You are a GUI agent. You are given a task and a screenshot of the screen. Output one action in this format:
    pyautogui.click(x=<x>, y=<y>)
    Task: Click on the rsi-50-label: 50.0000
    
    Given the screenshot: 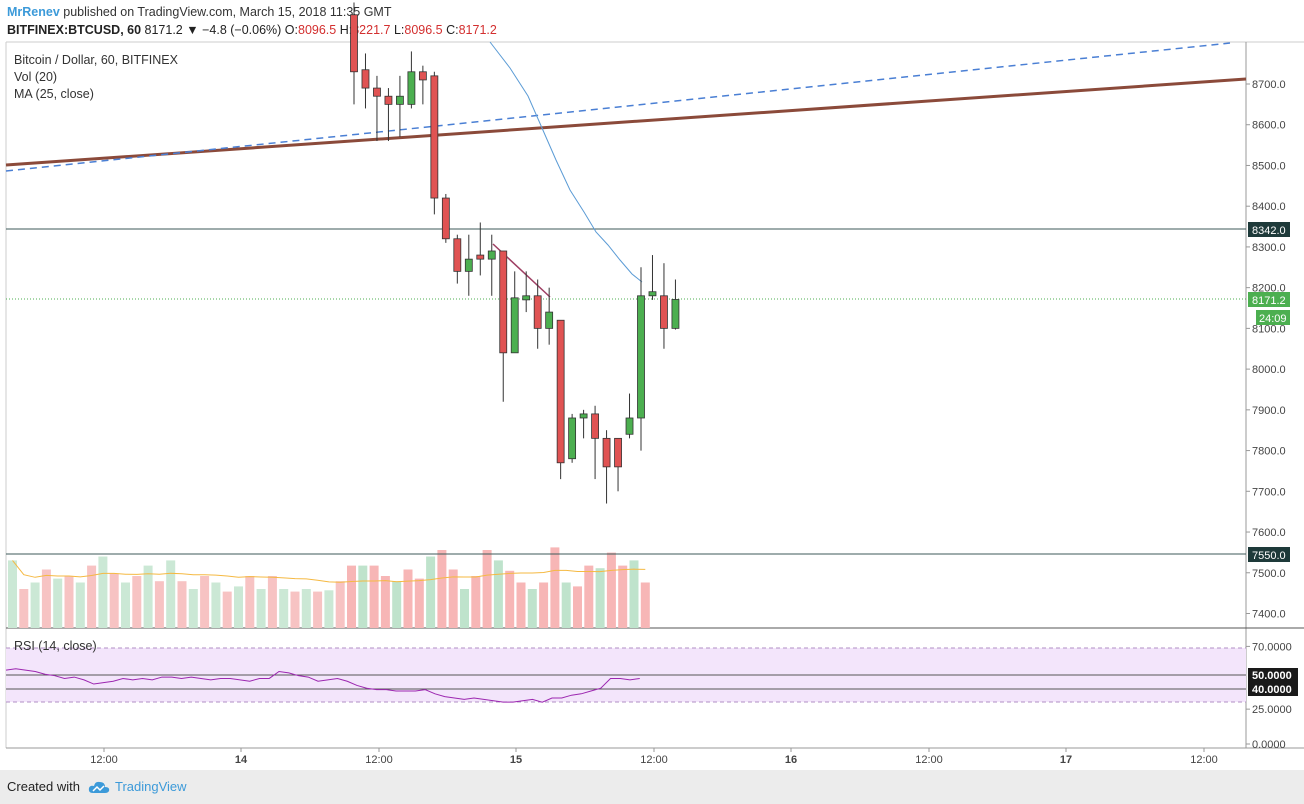 What is the action you would take?
    pyautogui.click(x=1272, y=676)
    